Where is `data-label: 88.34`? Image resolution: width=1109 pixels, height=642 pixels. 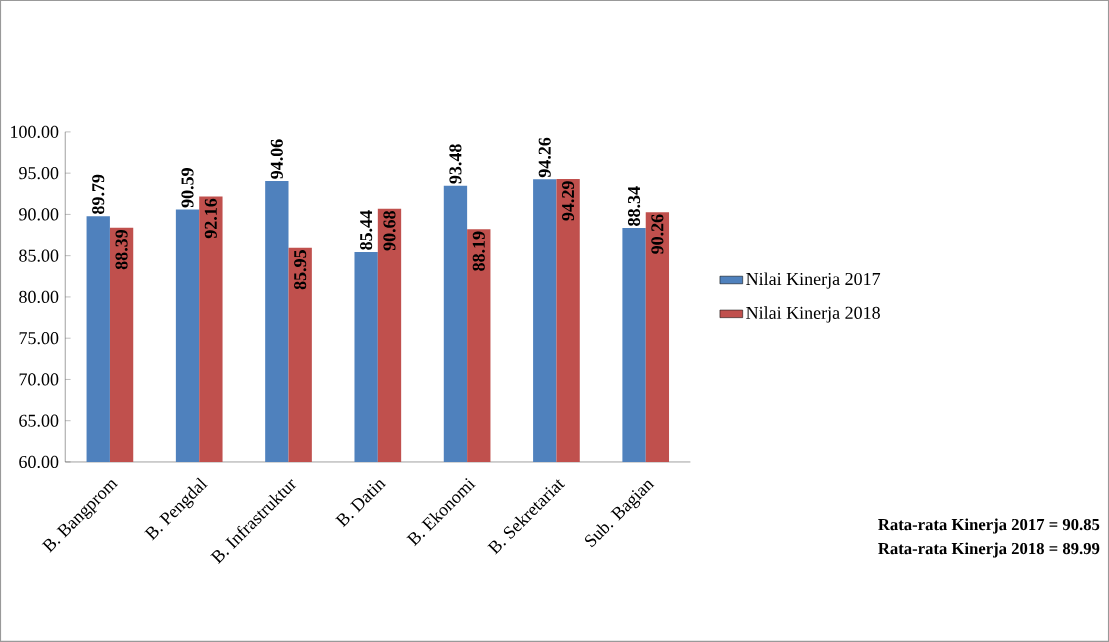
data-label: 88.34 is located at coordinates (634, 206).